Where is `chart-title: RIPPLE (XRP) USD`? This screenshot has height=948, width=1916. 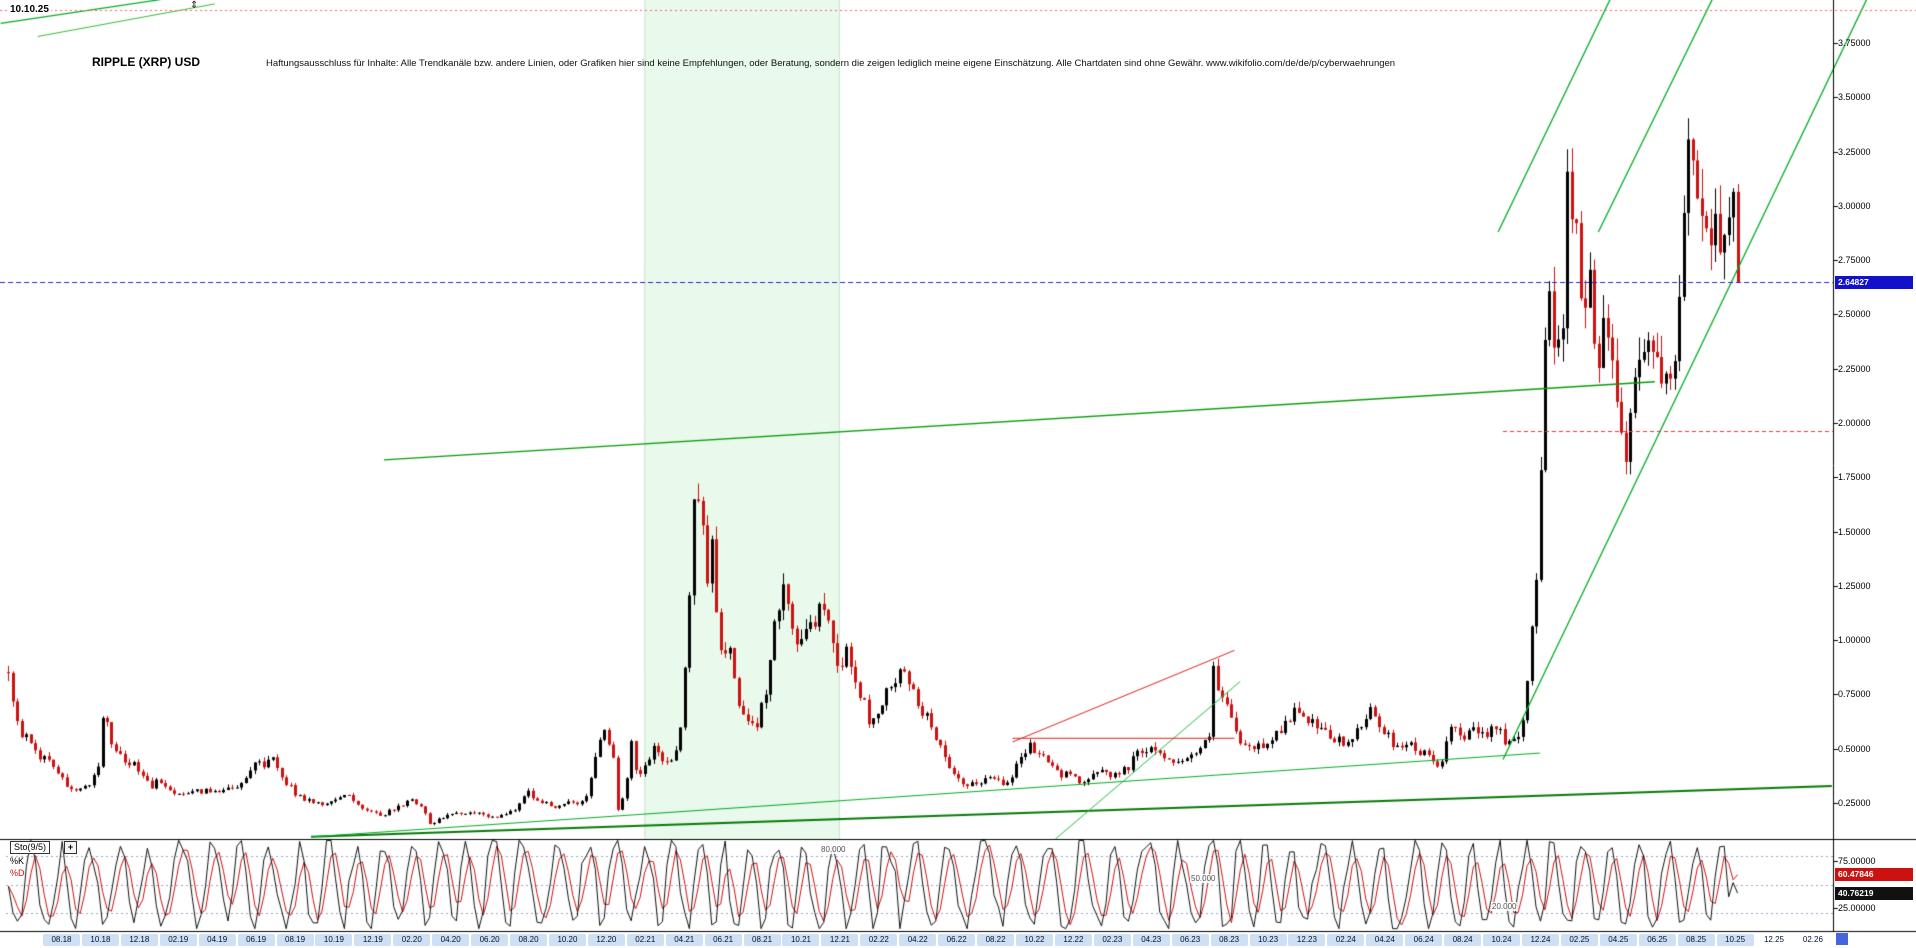 chart-title: RIPPLE (XRP) USD is located at coordinates (146, 62).